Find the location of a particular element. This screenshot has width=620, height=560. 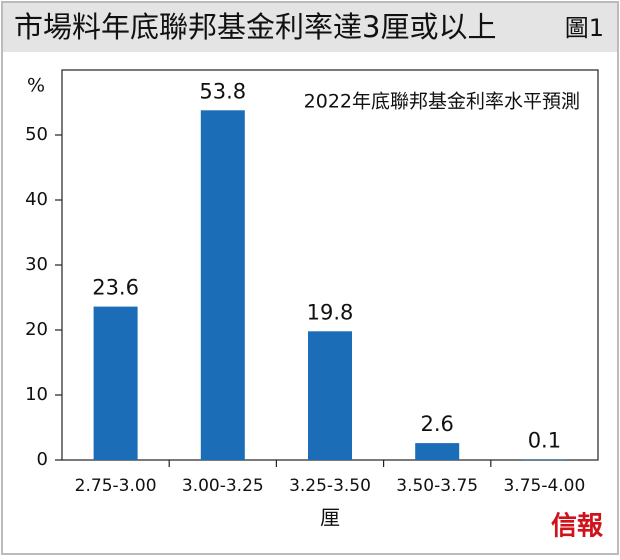

value-label: 2.6 is located at coordinates (436, 424).